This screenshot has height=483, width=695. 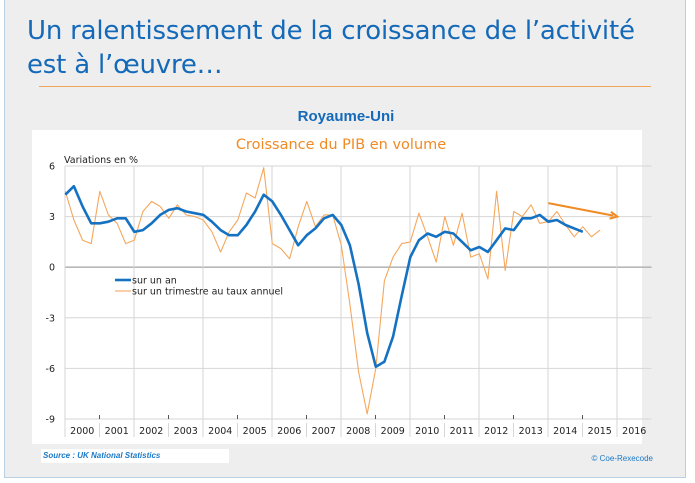 I want to click on x-tick-label: 2012, so click(x=496, y=431).